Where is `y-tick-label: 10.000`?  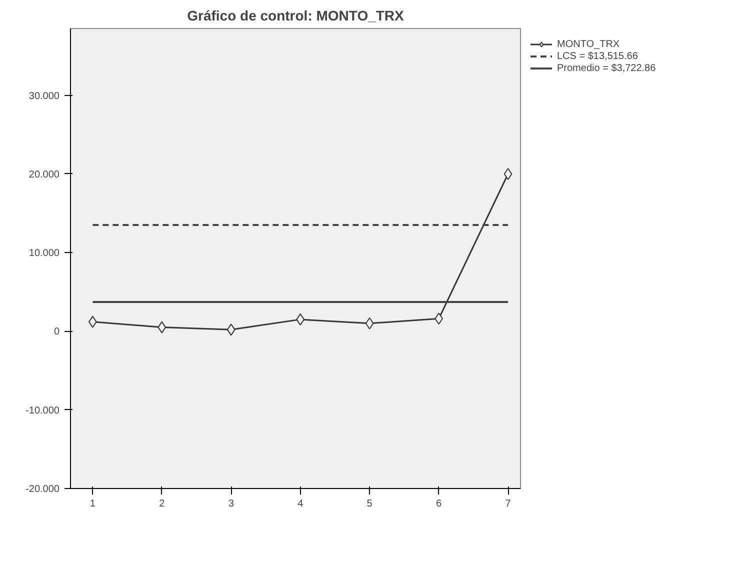
y-tick-label: 10.000 is located at coordinates (44, 254).